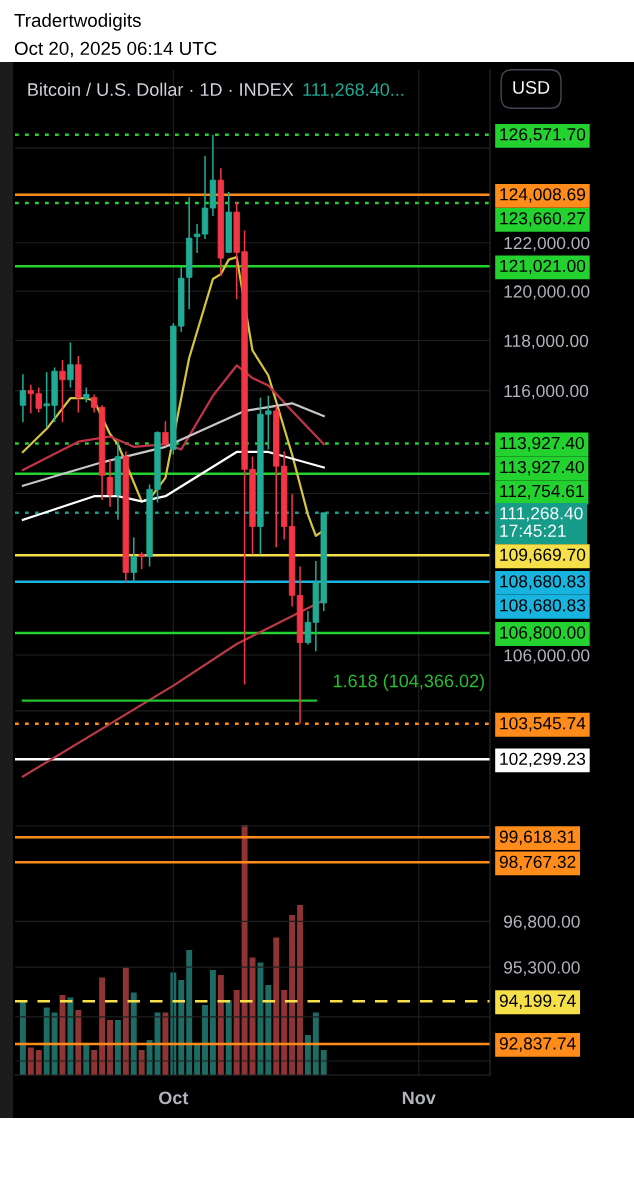 The image size is (634, 1199). What do you see at coordinates (543, 267) in the screenshot?
I see `ref-line-label: 121,021.00` at bounding box center [543, 267].